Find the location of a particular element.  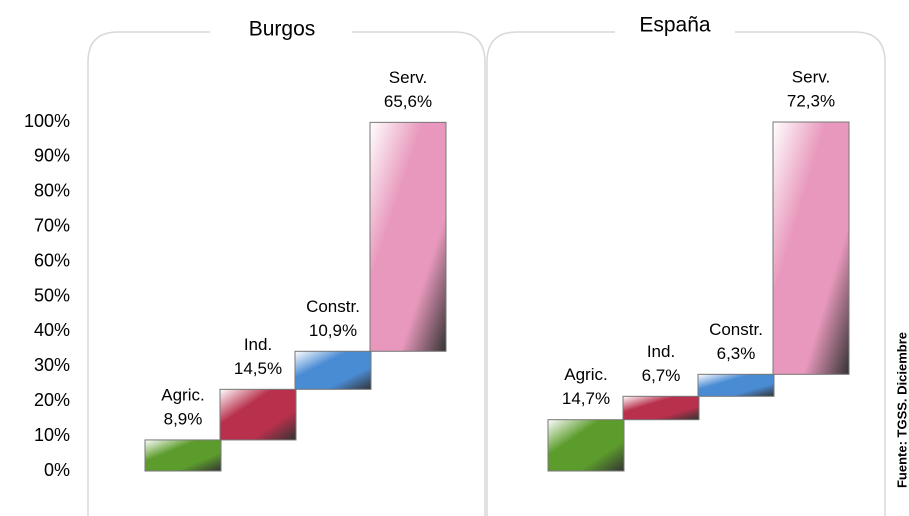

panel-title: Burgos is located at coordinates (282, 29).